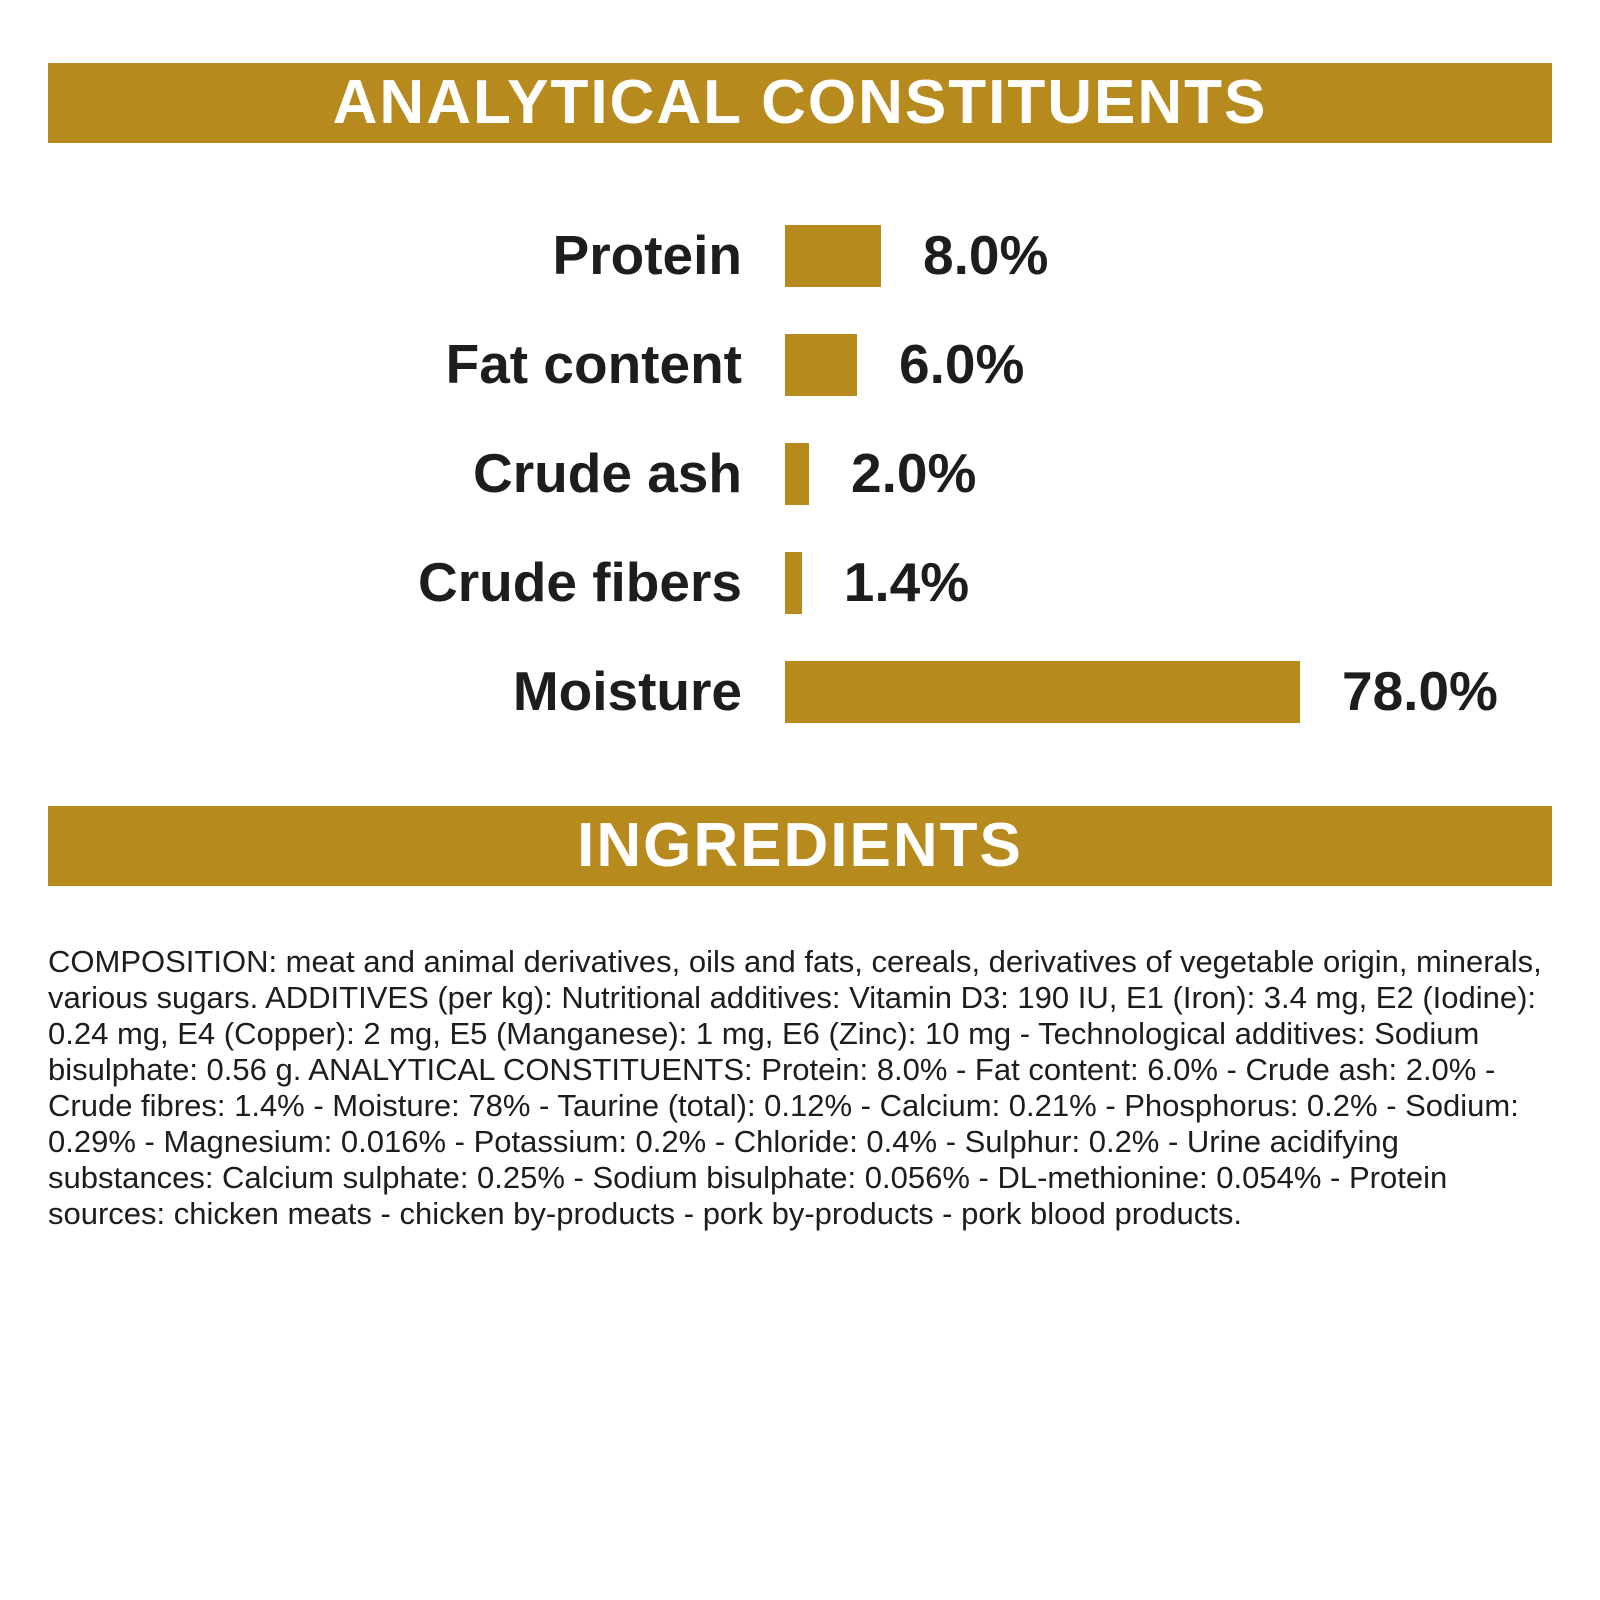  What do you see at coordinates (986, 255) in the screenshot?
I see `chart-value-label: 8.0%` at bounding box center [986, 255].